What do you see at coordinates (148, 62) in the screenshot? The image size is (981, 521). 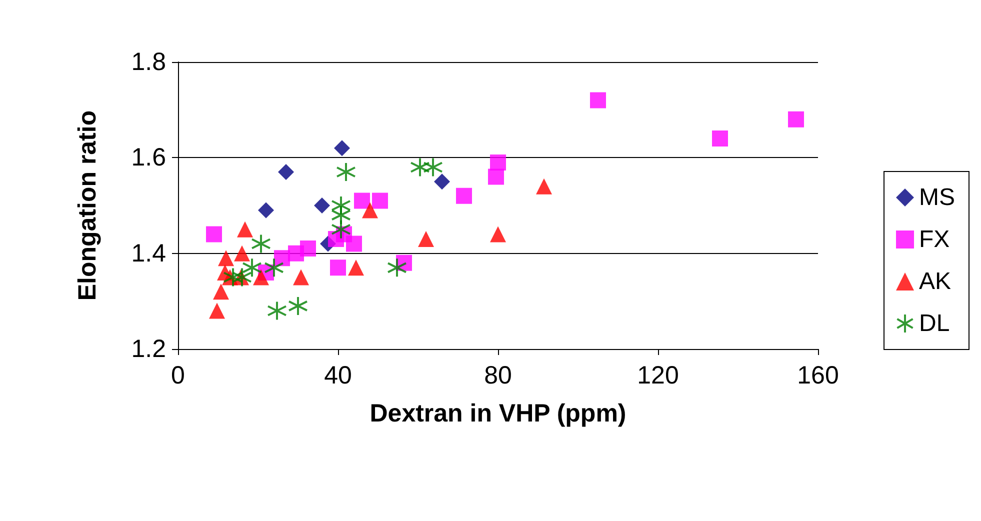 I see `y-tick-label: 1.8` at bounding box center [148, 62].